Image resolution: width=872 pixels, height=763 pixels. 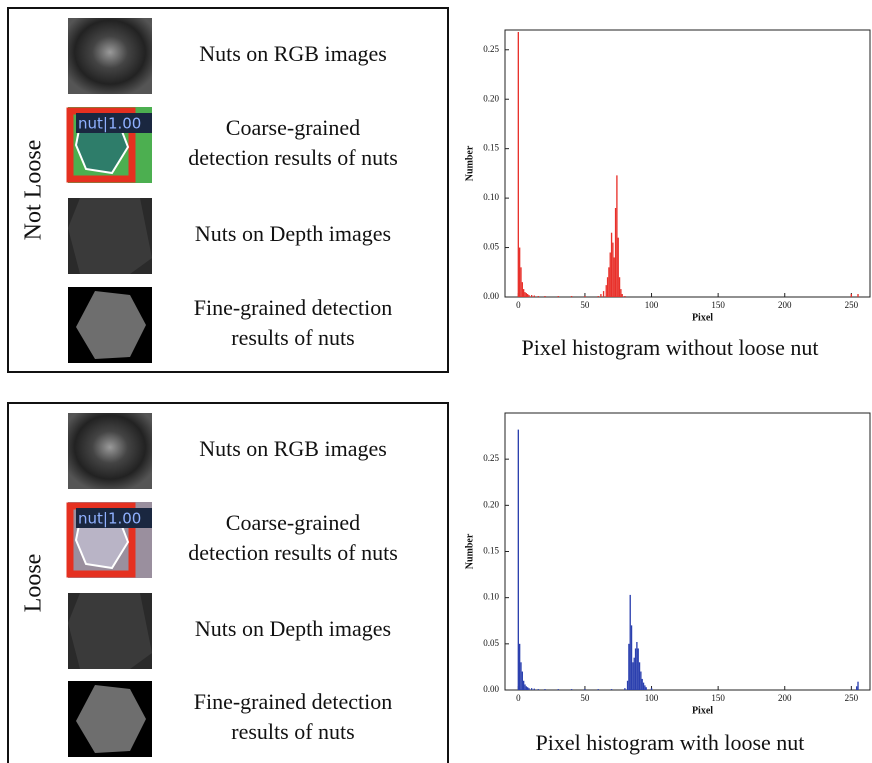 What do you see at coordinates (491, 148) in the screenshot?
I see `y-tick-label: 0.15` at bounding box center [491, 148].